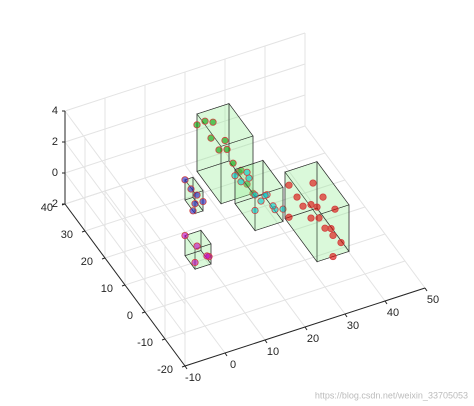  Describe the element at coordinates (53, 204) in the screenshot. I see `z-tick-label: -2` at that location.